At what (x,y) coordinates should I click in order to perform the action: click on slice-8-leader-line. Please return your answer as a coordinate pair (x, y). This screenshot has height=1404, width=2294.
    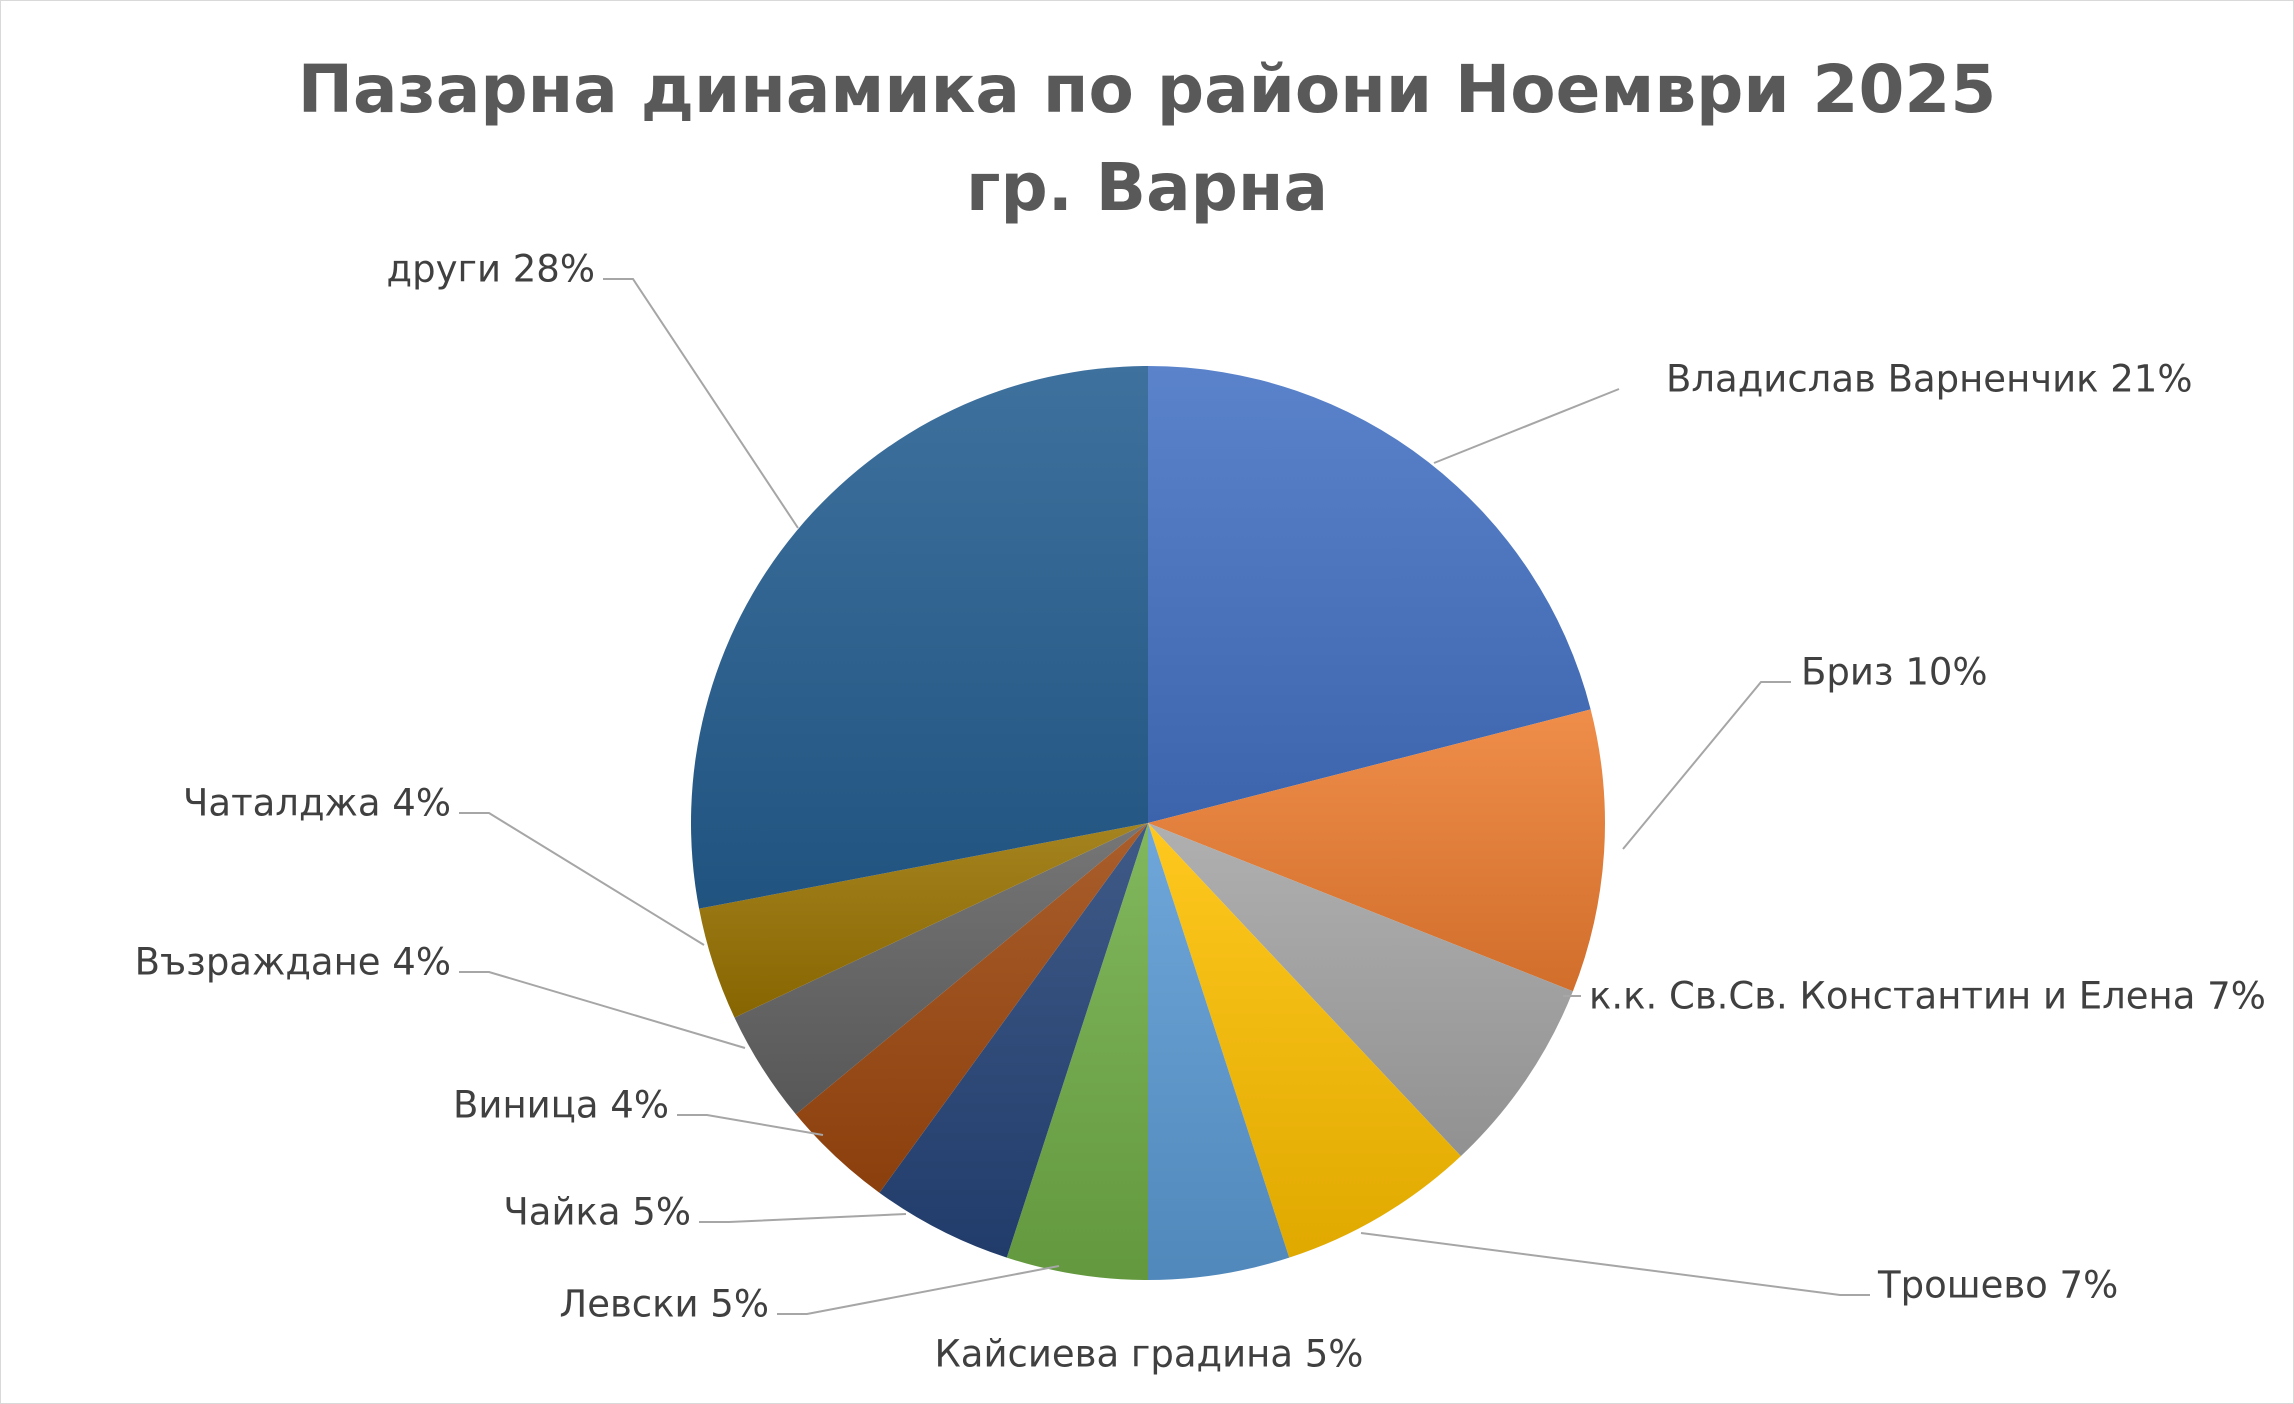
    Looking at the image, I should click on (602, 1010).